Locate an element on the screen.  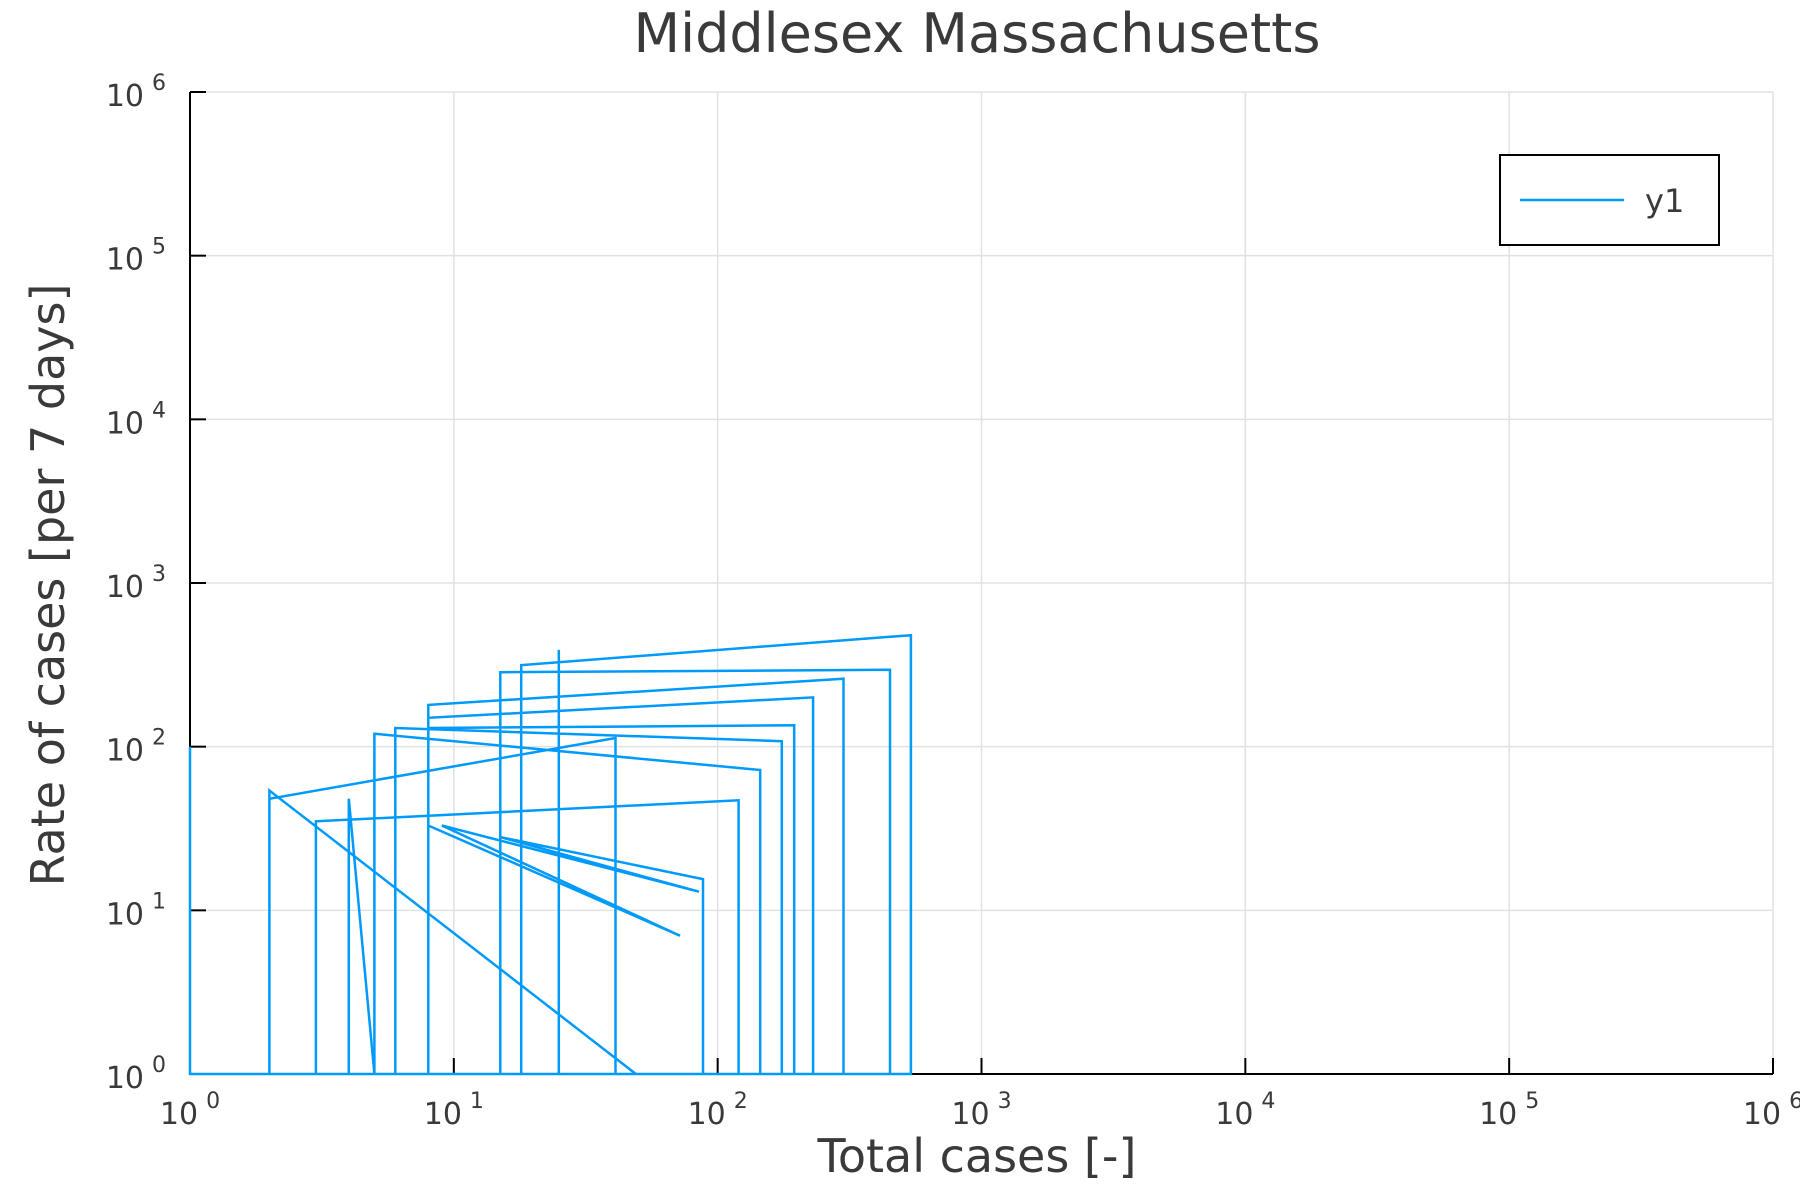
x-tick-label: 10 0 is located at coordinates (190, 1110).